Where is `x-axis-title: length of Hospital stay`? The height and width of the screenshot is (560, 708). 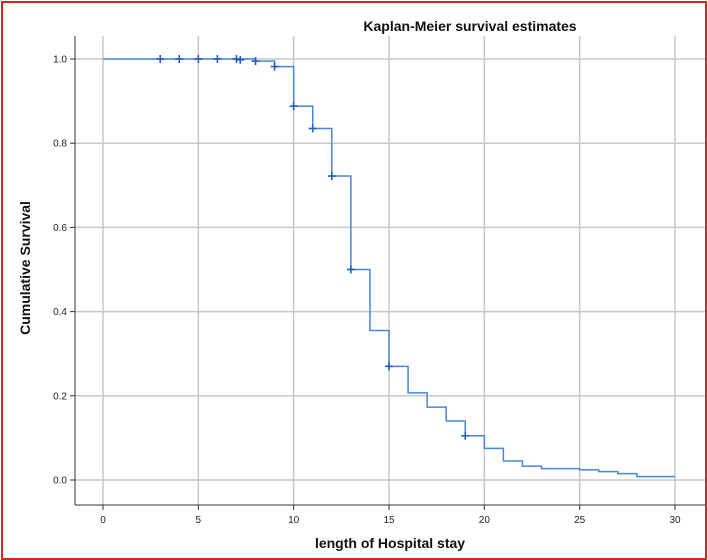 x-axis-title: length of Hospital stay is located at coordinates (390, 543).